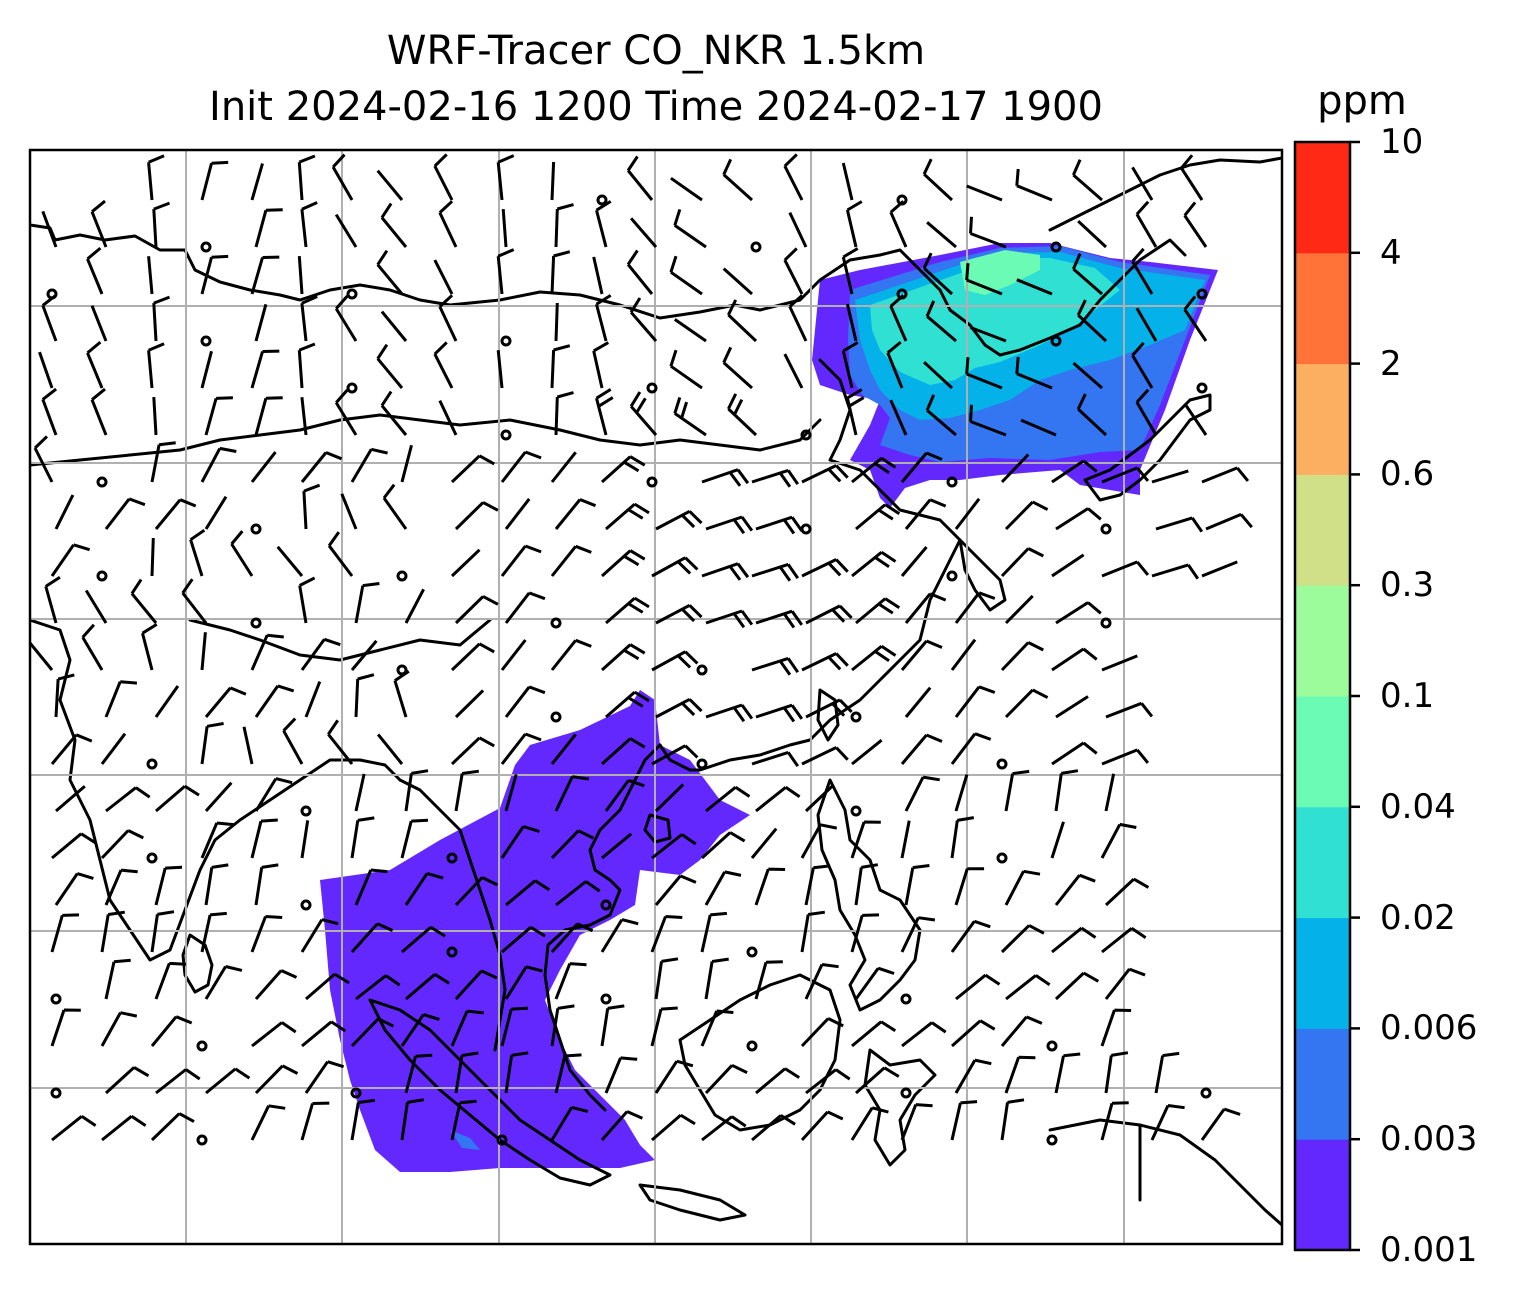  Describe the element at coordinates (608, 290) in the screenshot. I see `asia-coast` at that location.